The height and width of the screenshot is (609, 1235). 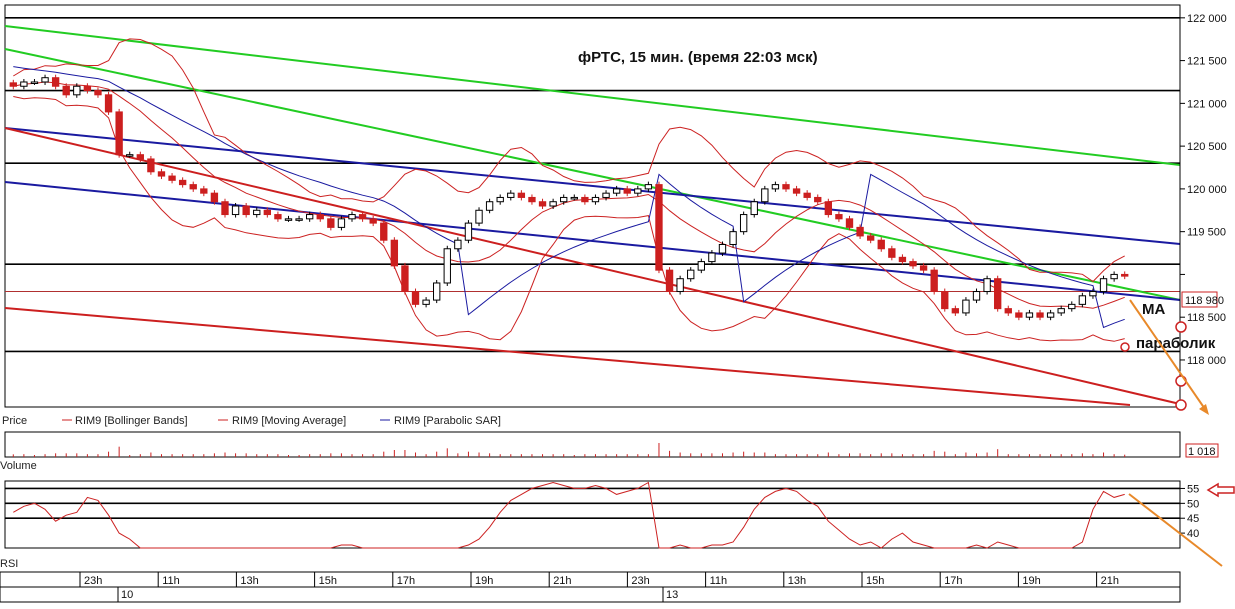 What do you see at coordinates (1207, 147) in the screenshot?
I see `price-tick-label-3: 120 500` at bounding box center [1207, 147].